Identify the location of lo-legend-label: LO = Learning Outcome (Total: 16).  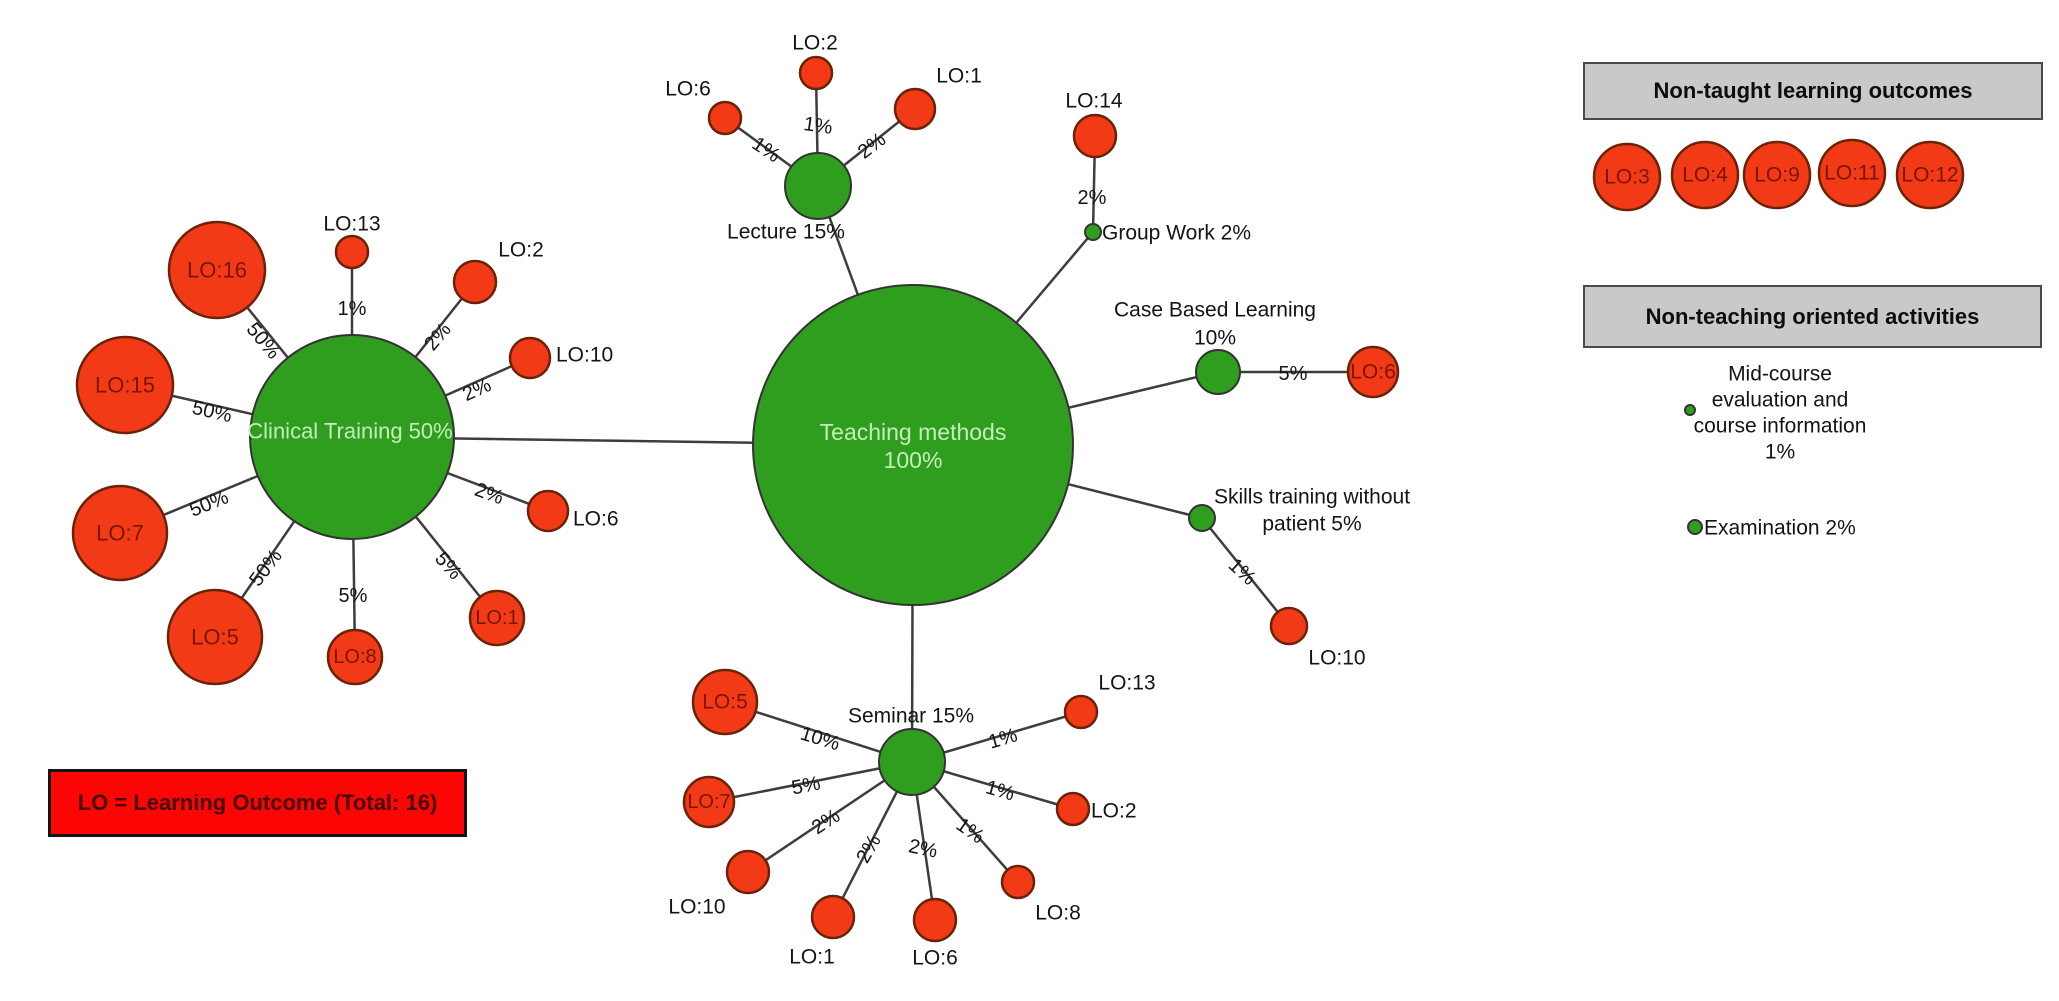
(257, 802).